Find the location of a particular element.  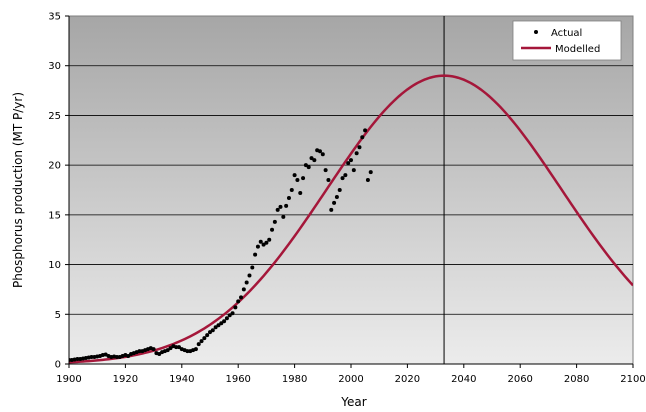

y-tick-label: 35 is located at coordinates (54, 17).